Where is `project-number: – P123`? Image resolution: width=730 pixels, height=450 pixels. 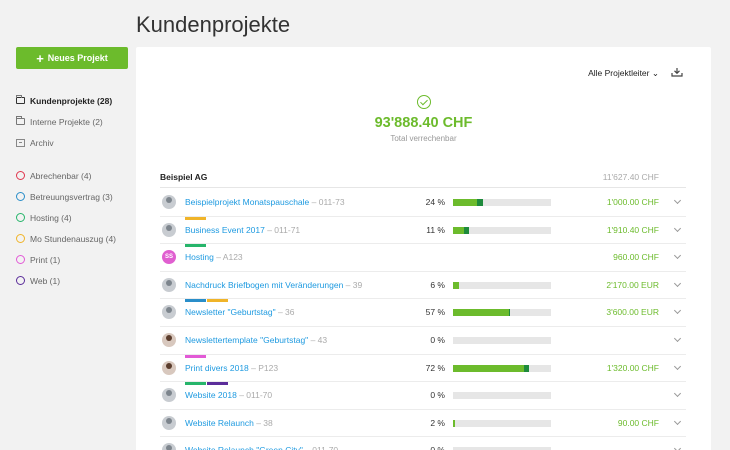
project-number: – P123 is located at coordinates (263, 367).